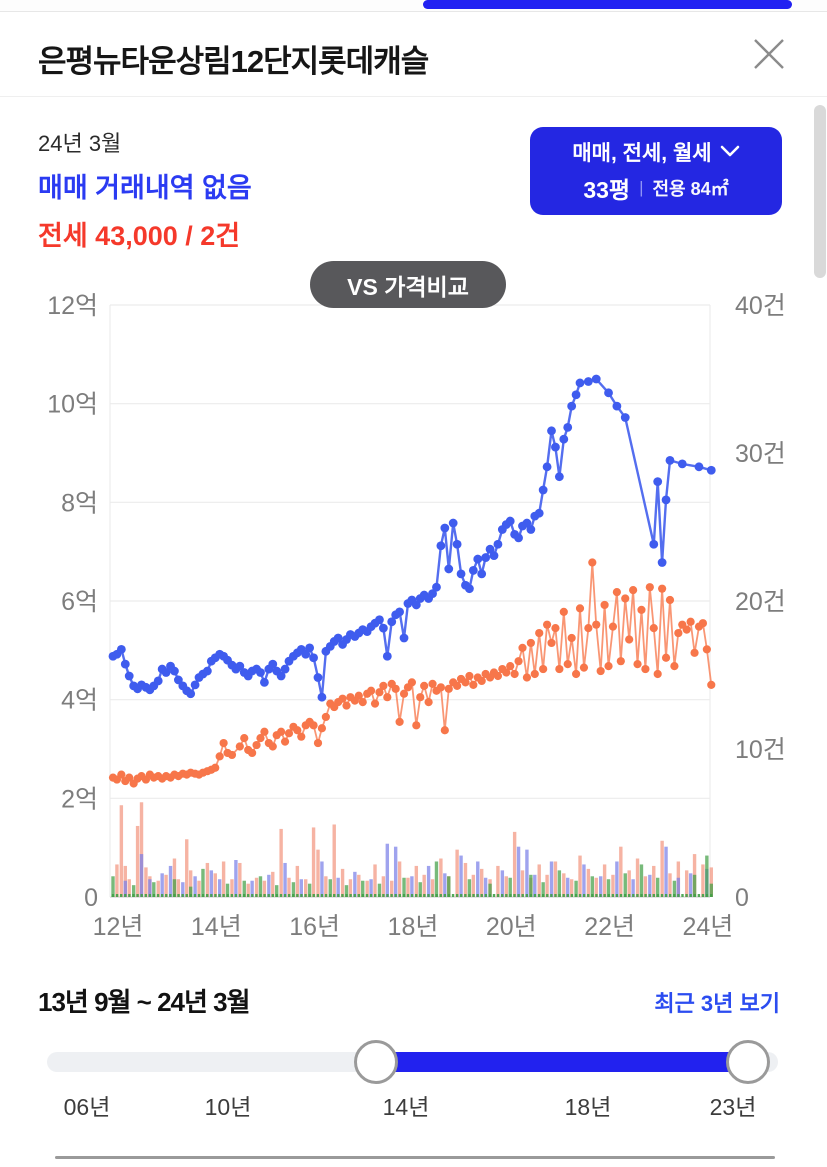 The height and width of the screenshot is (1167, 827). I want to click on svg-text: 18년, so click(413, 927).